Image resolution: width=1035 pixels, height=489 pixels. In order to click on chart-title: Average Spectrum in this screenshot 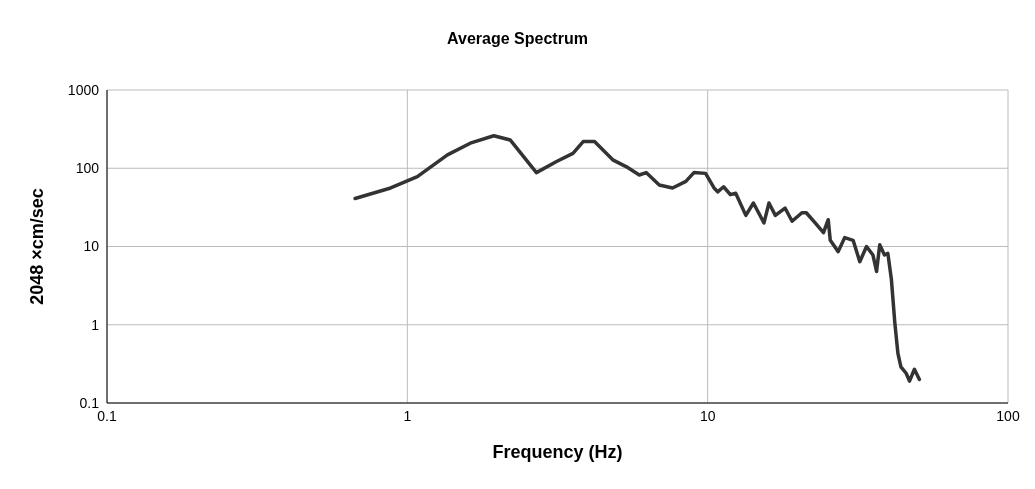, I will do `click(517, 39)`.